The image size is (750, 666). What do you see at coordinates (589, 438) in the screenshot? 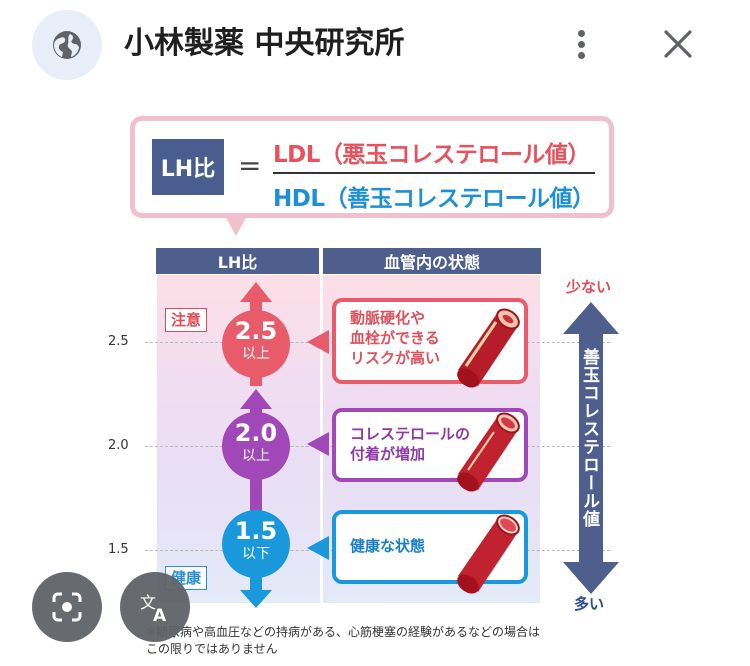
I see `side-arrow-label: 善玉コレステロール値` at bounding box center [589, 438].